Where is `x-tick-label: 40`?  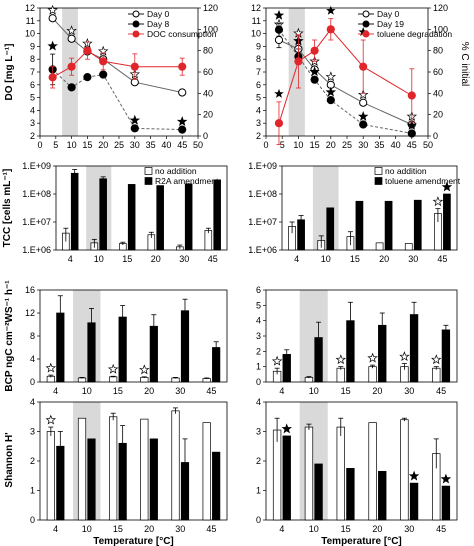
x-tick-label: 40 is located at coordinates (396, 145).